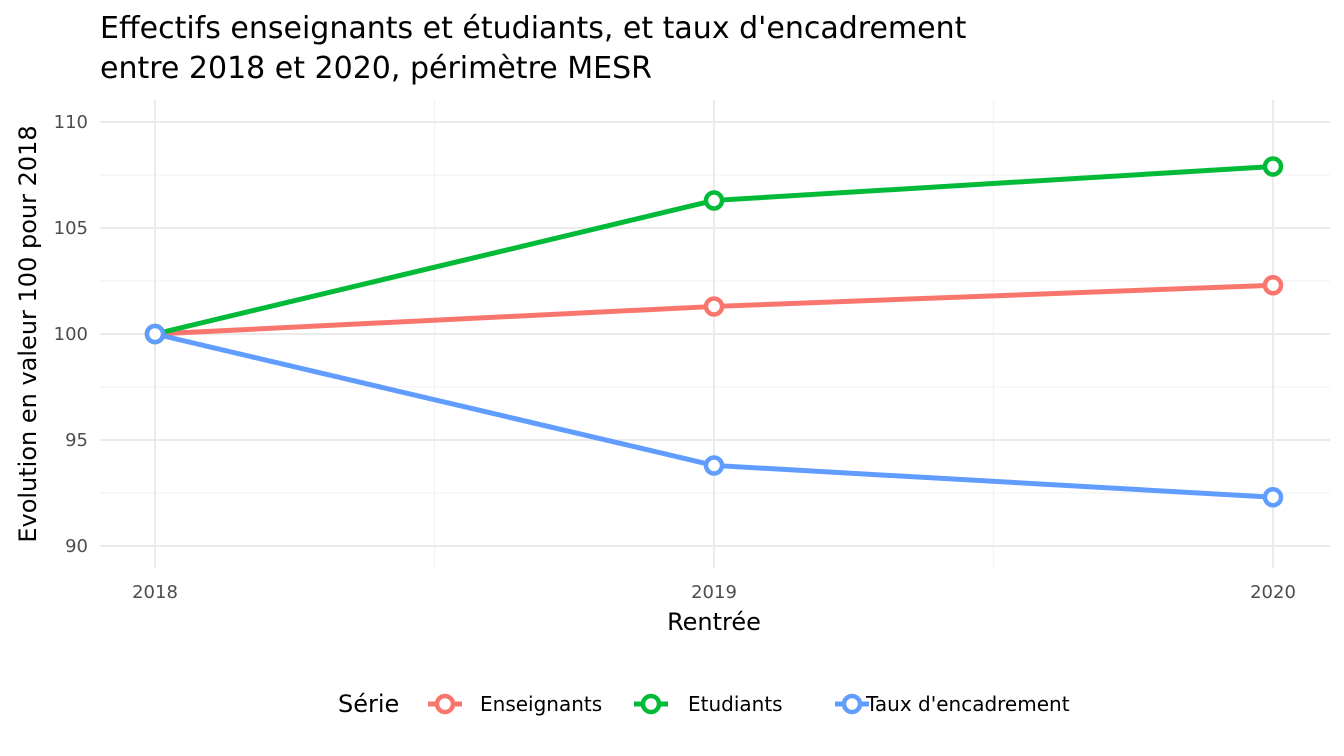 The image size is (1344, 756). What do you see at coordinates (76, 440) in the screenshot?
I see `y-tick-label: 95` at bounding box center [76, 440].